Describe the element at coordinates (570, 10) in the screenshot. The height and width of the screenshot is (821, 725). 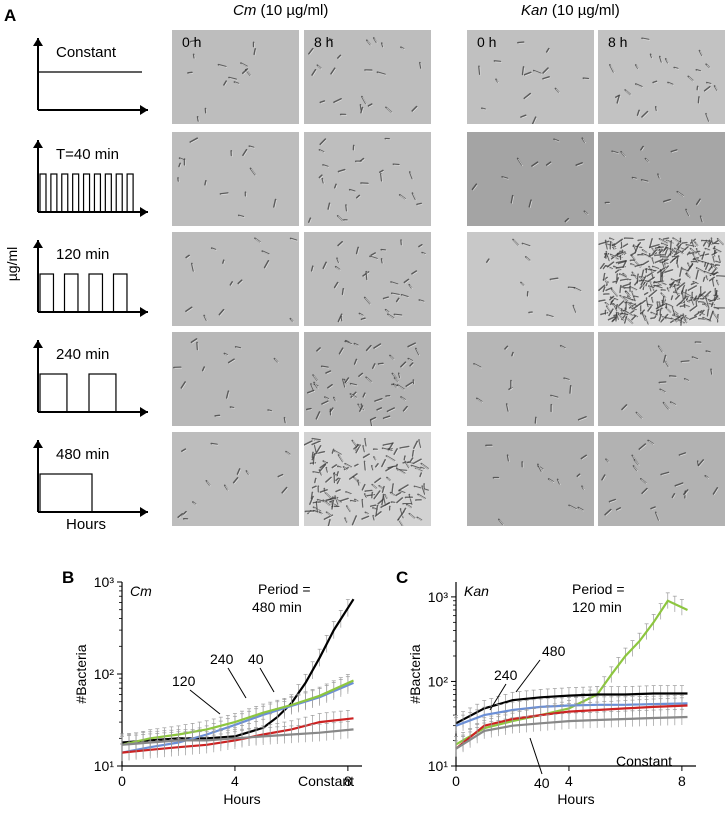
I see `kan-header: Kan (10 µg/ml)` at that location.